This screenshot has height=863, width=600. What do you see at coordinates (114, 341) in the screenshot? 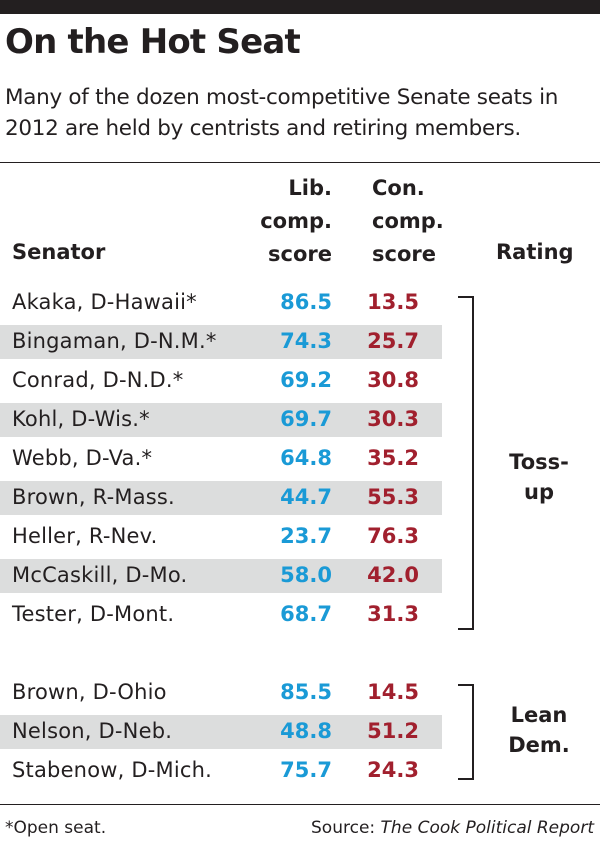
I see `senator-name: Bingaman, D-N.M.*` at bounding box center [114, 341].